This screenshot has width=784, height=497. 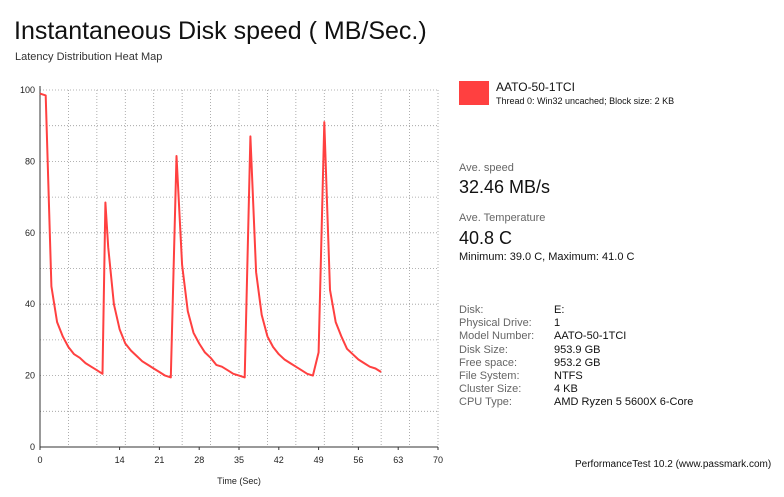 I want to click on x-tick-label: 49, so click(x=319, y=460).